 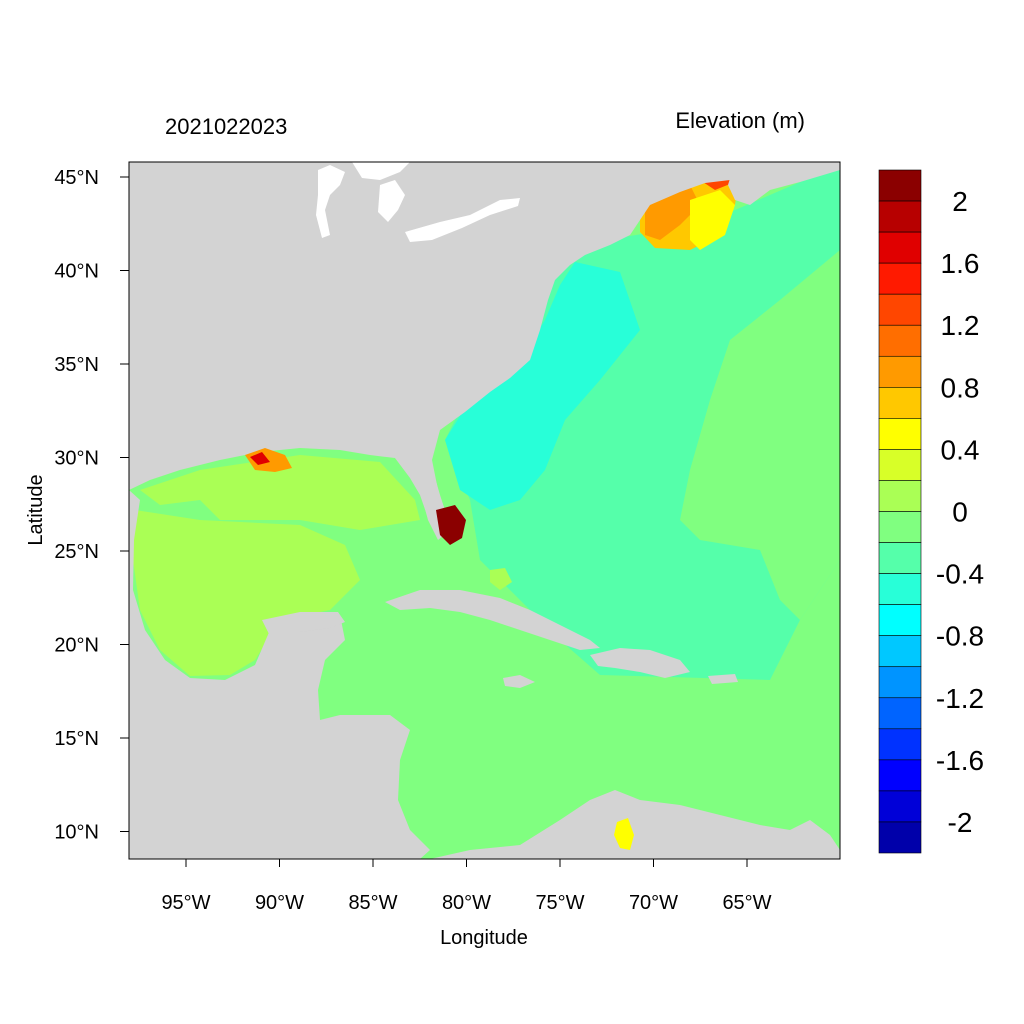 I want to click on south-america-land, so click(x=635, y=824).